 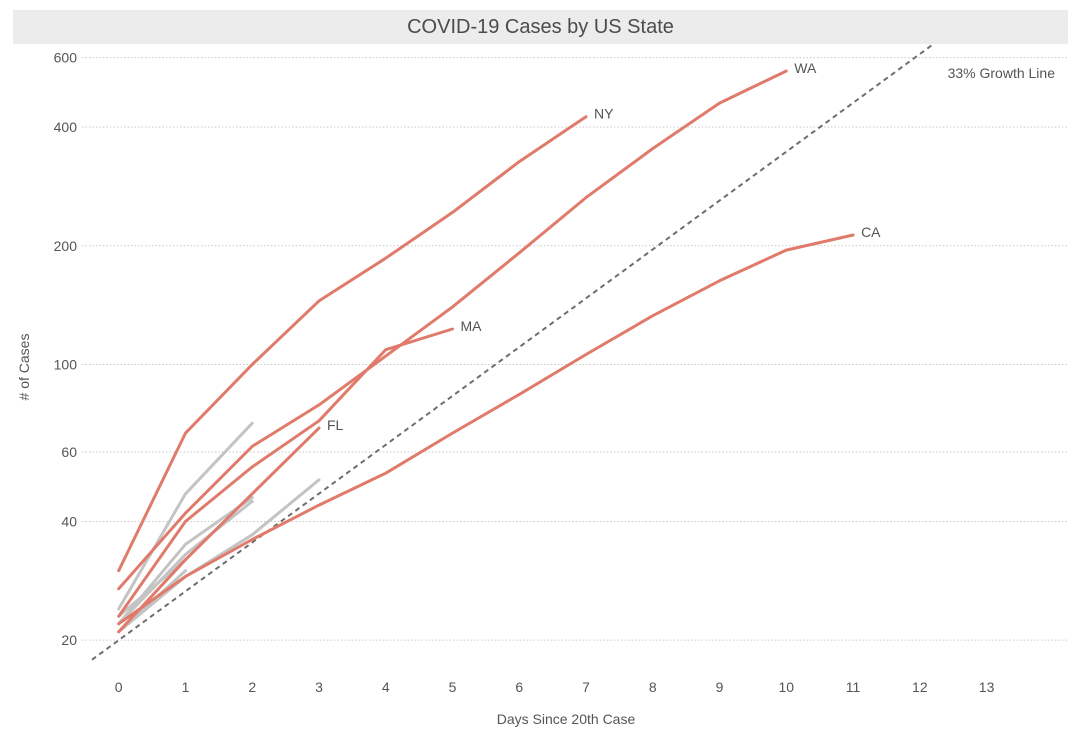 I want to click on series-line-fl, so click(x=219, y=530).